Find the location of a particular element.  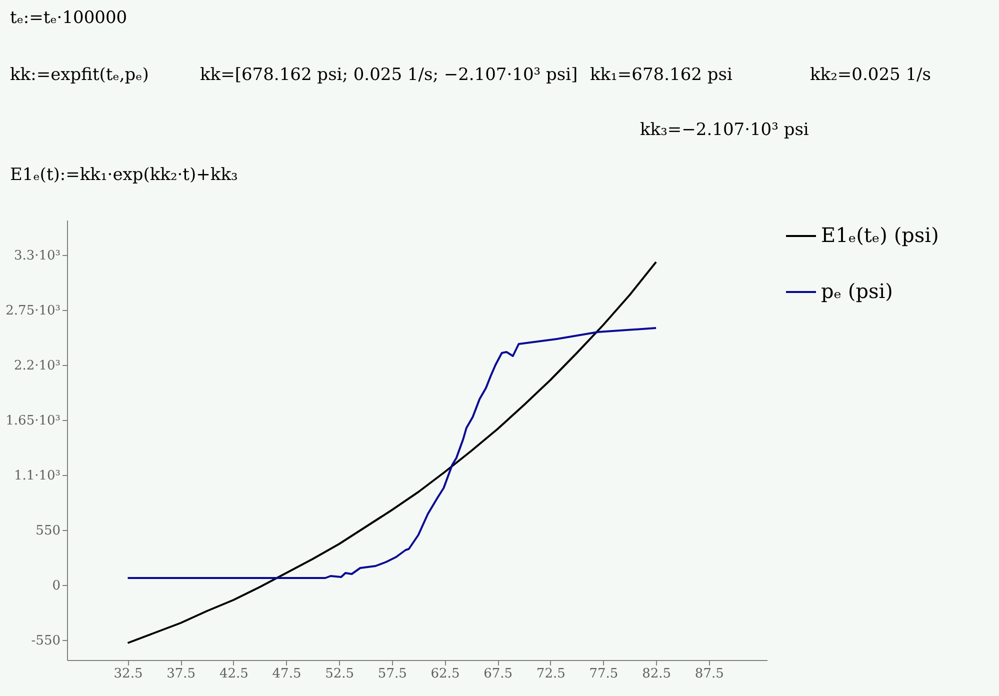

x-tick-label: 52.5 is located at coordinates (339, 674).